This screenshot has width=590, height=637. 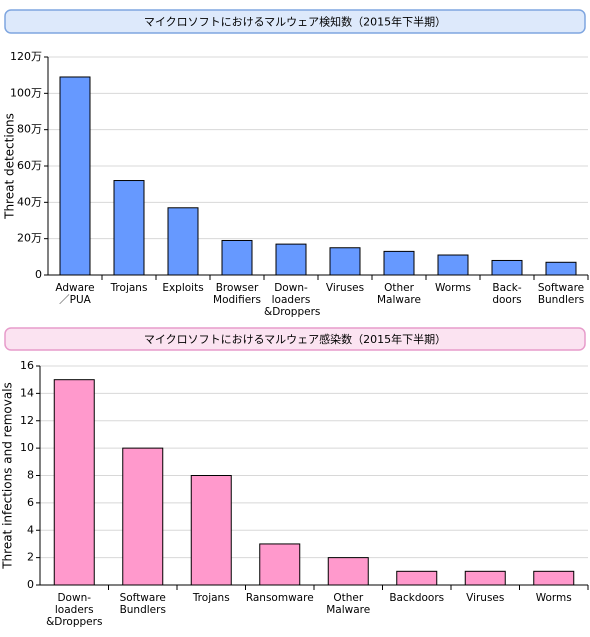 I want to click on chart-title: マイクロソフトにおけるマルウェア検知数（2015年下半期）, so click(x=295, y=22).